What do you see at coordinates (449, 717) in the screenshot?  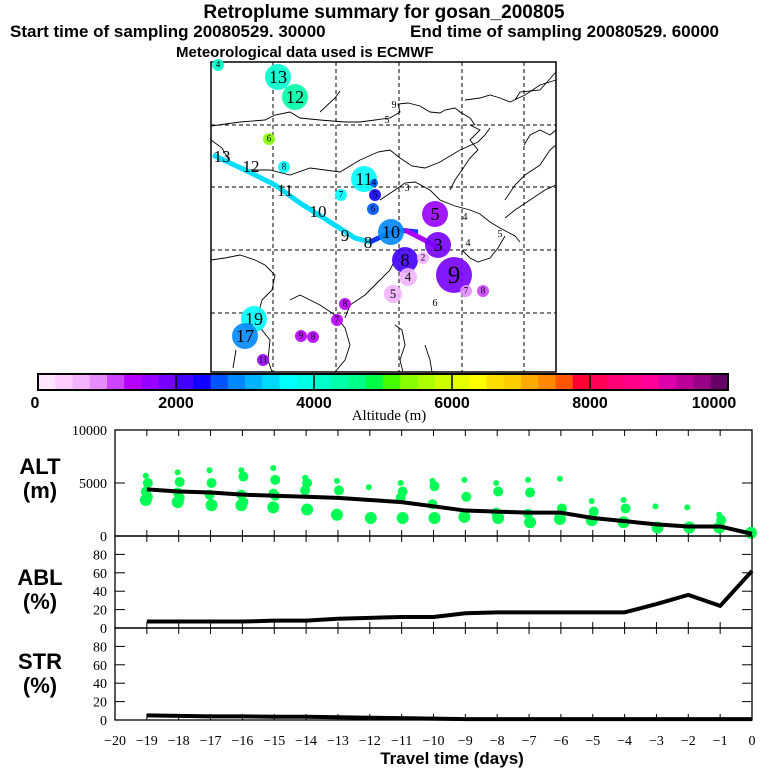 I see `series-line-str` at bounding box center [449, 717].